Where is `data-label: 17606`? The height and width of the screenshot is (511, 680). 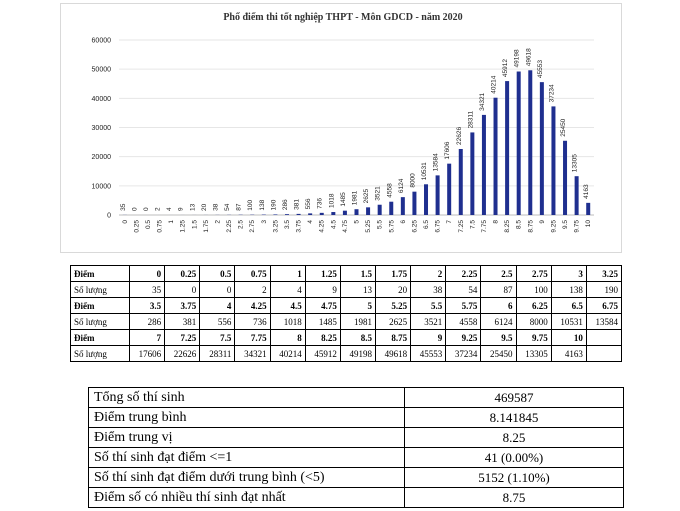 data-label: 17606 is located at coordinates (447, 150).